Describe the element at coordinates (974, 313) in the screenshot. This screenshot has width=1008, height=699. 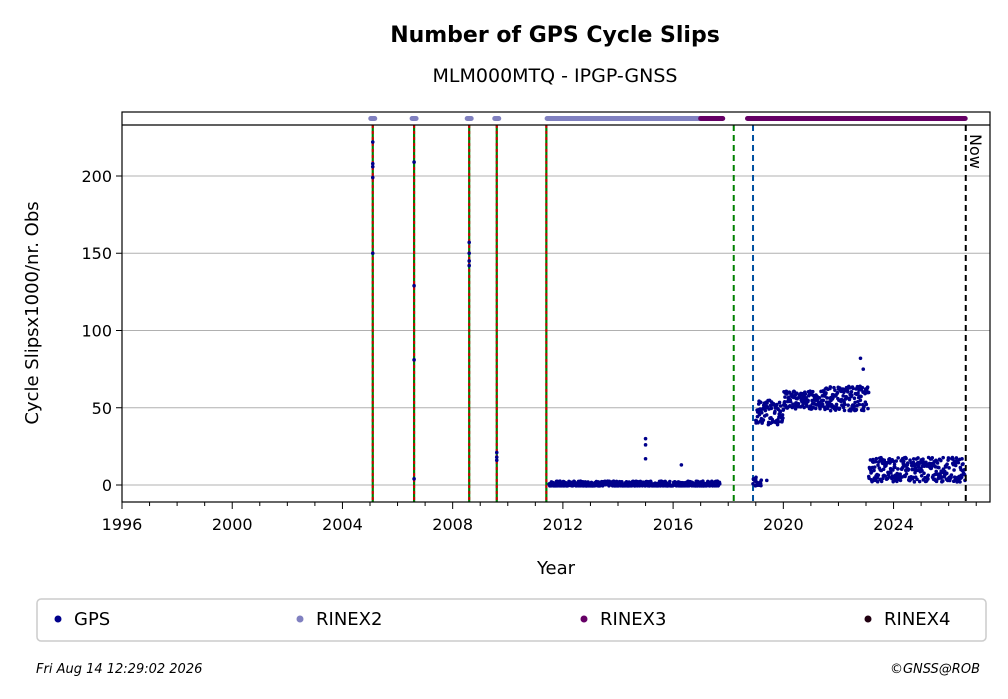
I see `now-marker: Now` at that location.